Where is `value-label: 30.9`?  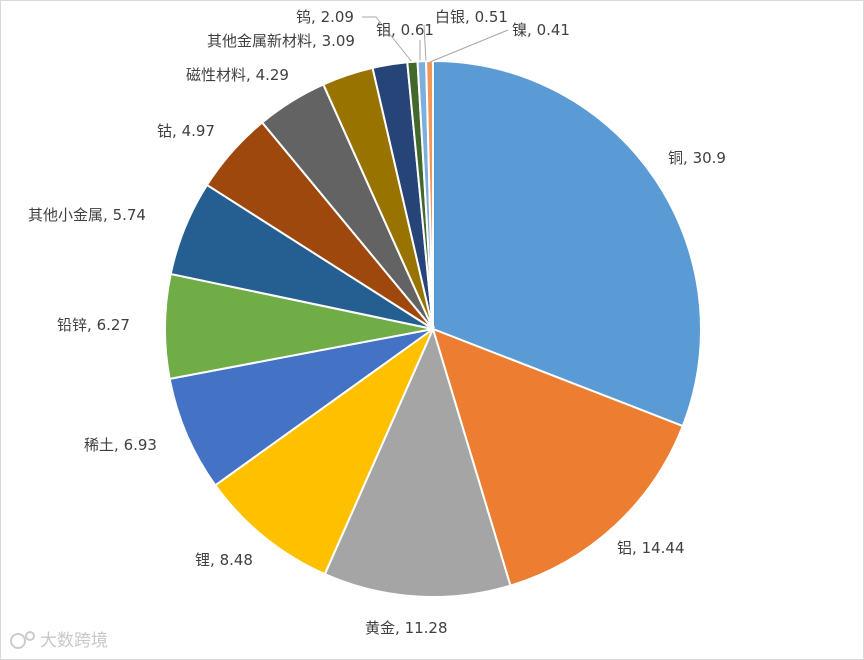 value-label: 30.9 is located at coordinates (709, 158).